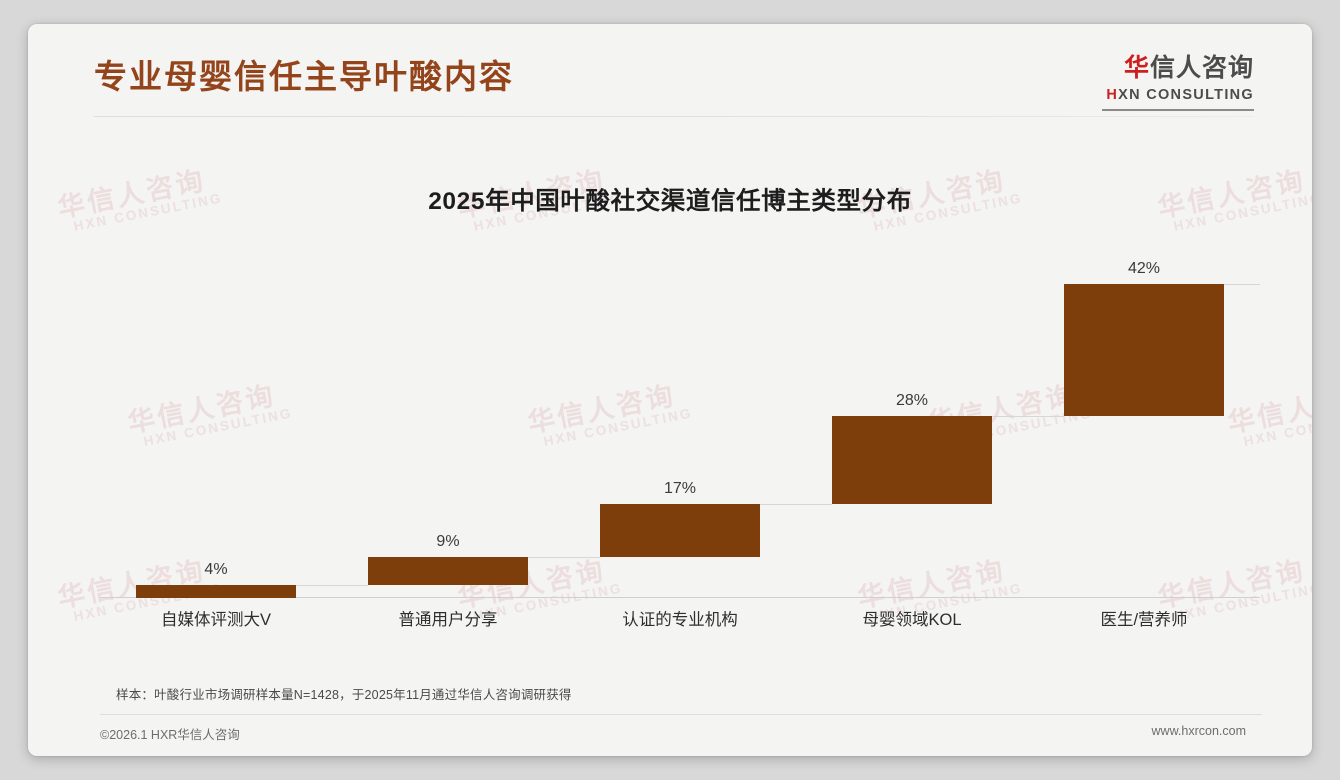 The height and width of the screenshot is (780, 1340). Describe the element at coordinates (670, 201) in the screenshot. I see `chart-title: 2025年中国叶酸社交渠道信任博主类型分布` at that location.